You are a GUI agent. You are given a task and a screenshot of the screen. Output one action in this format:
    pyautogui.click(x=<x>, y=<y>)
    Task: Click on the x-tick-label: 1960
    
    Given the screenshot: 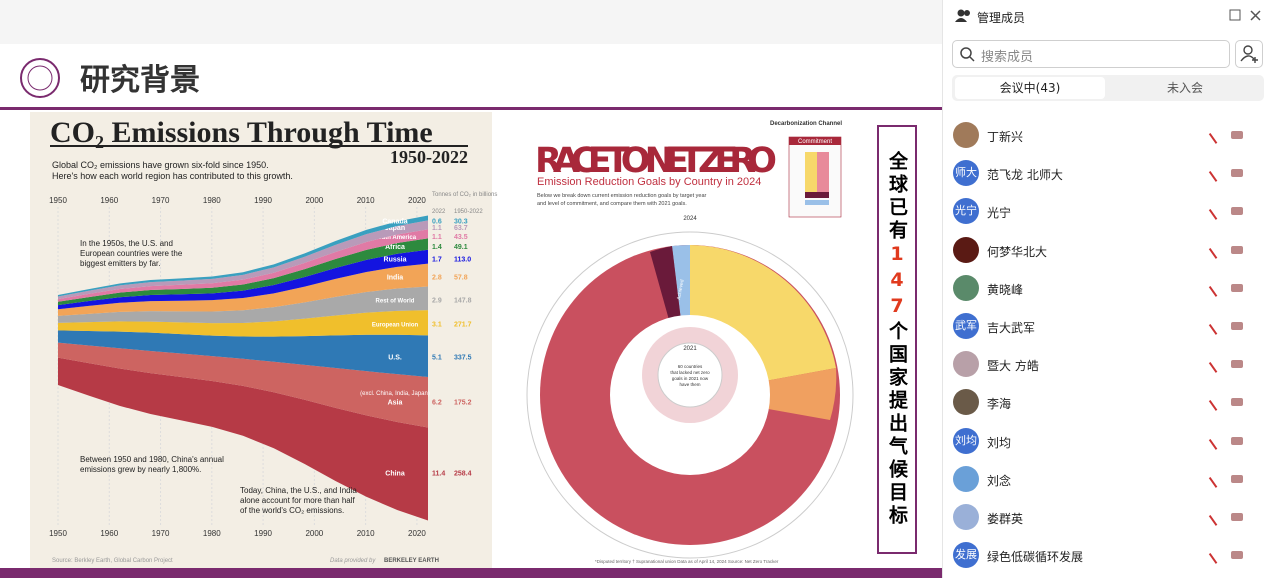 What is the action you would take?
    pyautogui.click(x=109, y=200)
    